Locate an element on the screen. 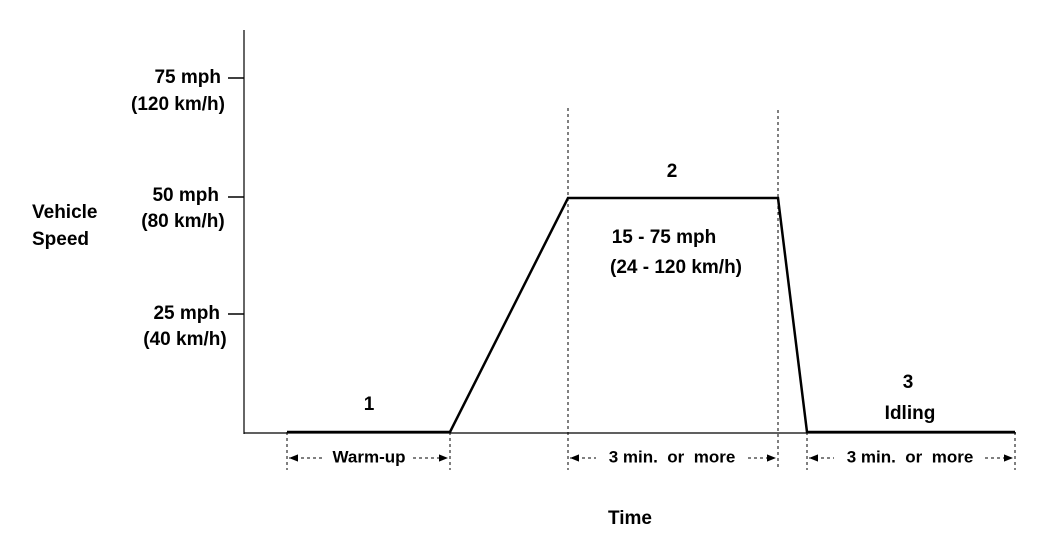  phase-number: 1 is located at coordinates (369, 404).